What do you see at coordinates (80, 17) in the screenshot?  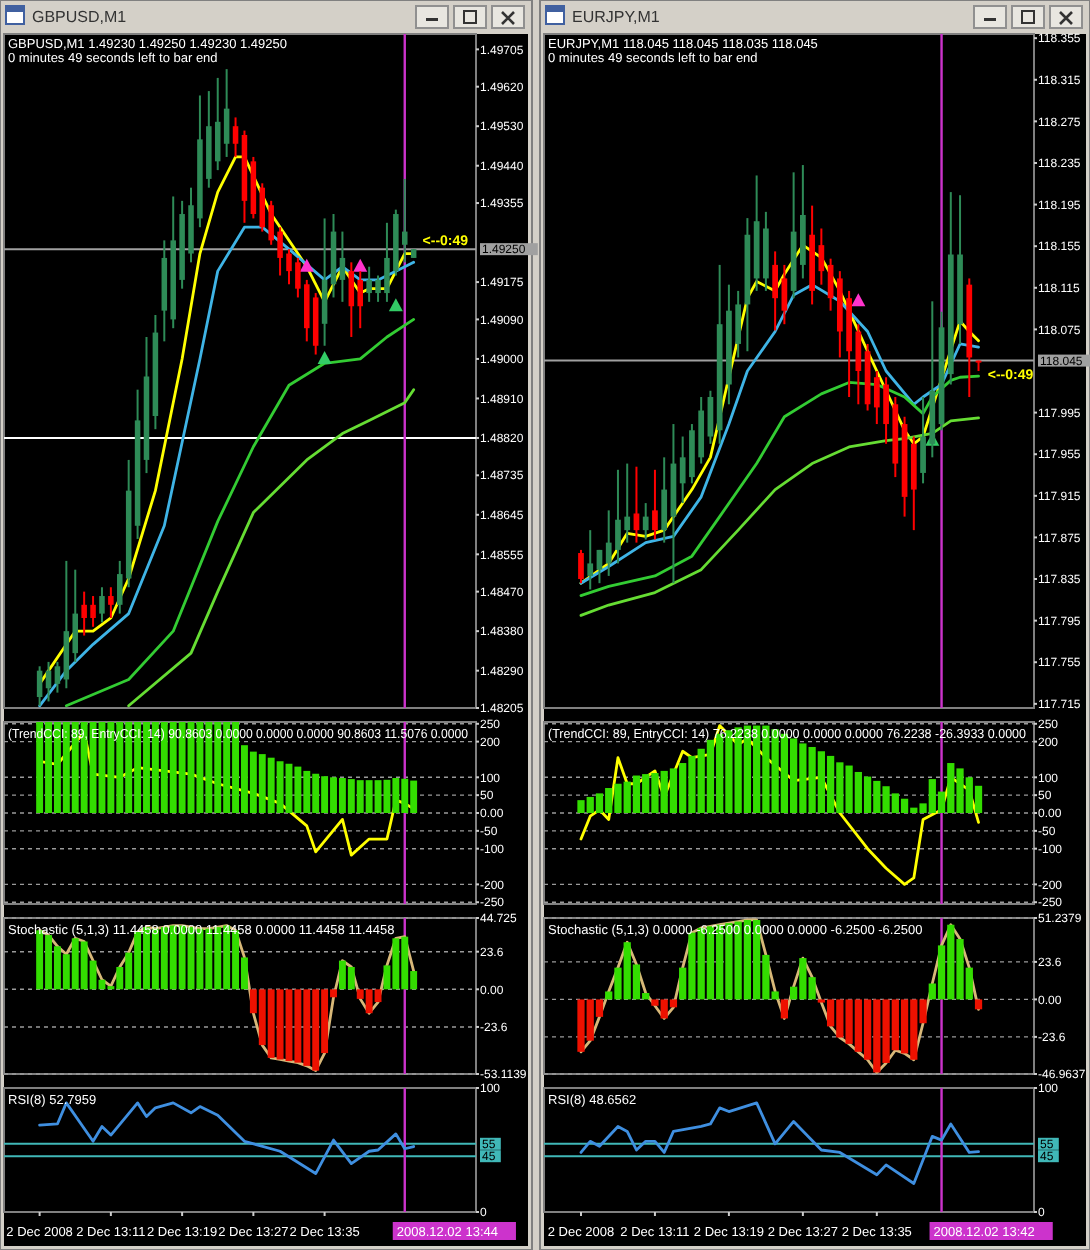 I see `chart-title: GBPUSD,M1` at bounding box center [80, 17].